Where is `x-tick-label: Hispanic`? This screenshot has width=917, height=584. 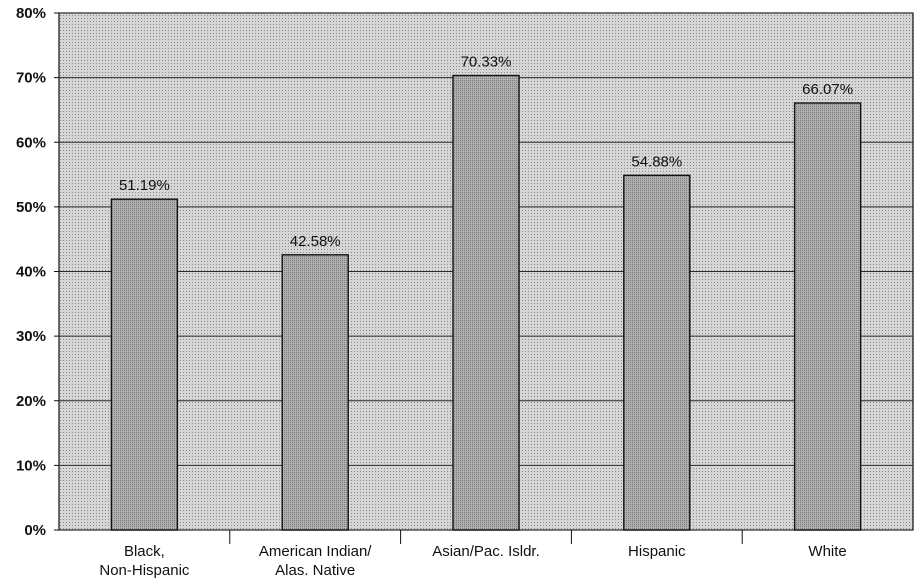
x-tick-label: Hispanic is located at coordinates (657, 551).